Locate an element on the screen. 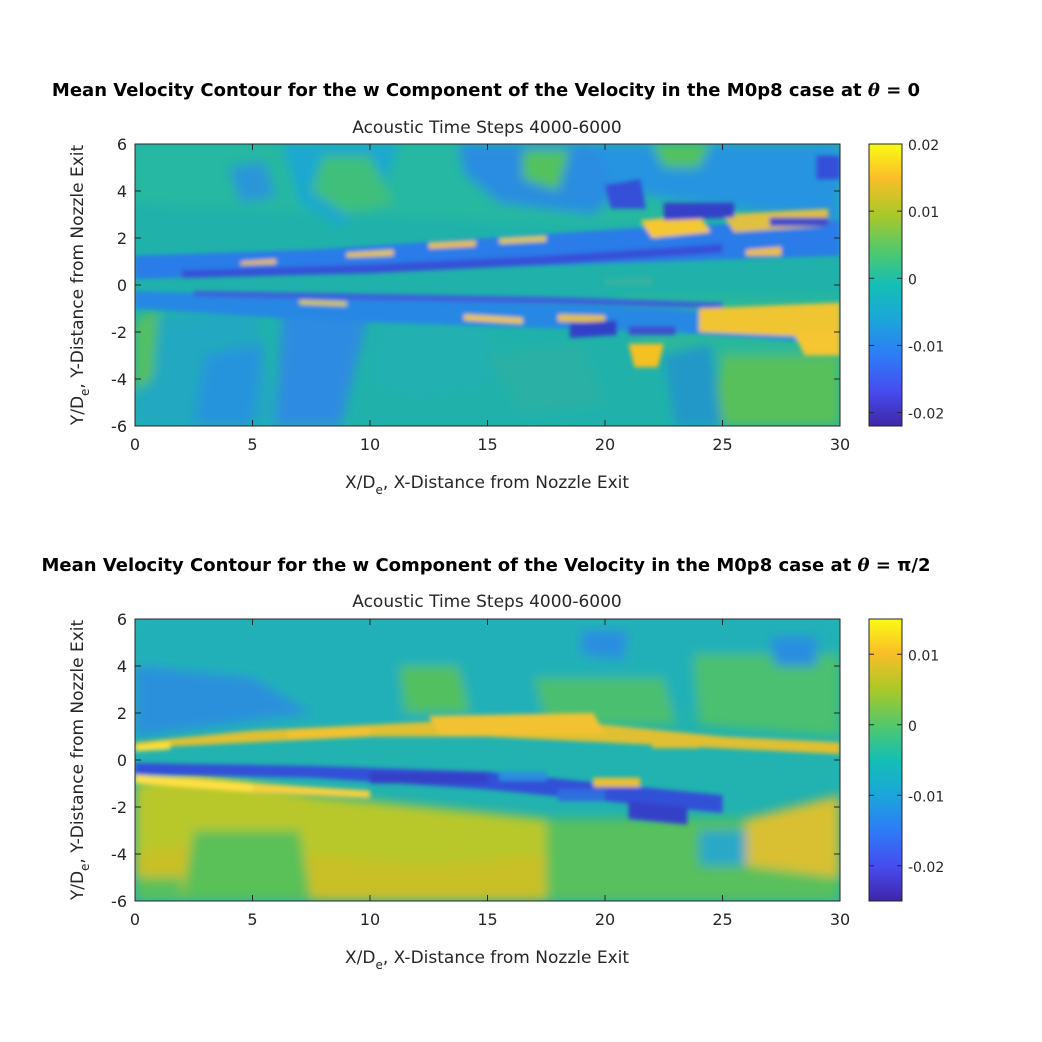 The height and width of the screenshot is (1042, 1042). panel-1-colorbar: -0.02 -0.01 0 0.01 0.02 is located at coordinates (906, 282).